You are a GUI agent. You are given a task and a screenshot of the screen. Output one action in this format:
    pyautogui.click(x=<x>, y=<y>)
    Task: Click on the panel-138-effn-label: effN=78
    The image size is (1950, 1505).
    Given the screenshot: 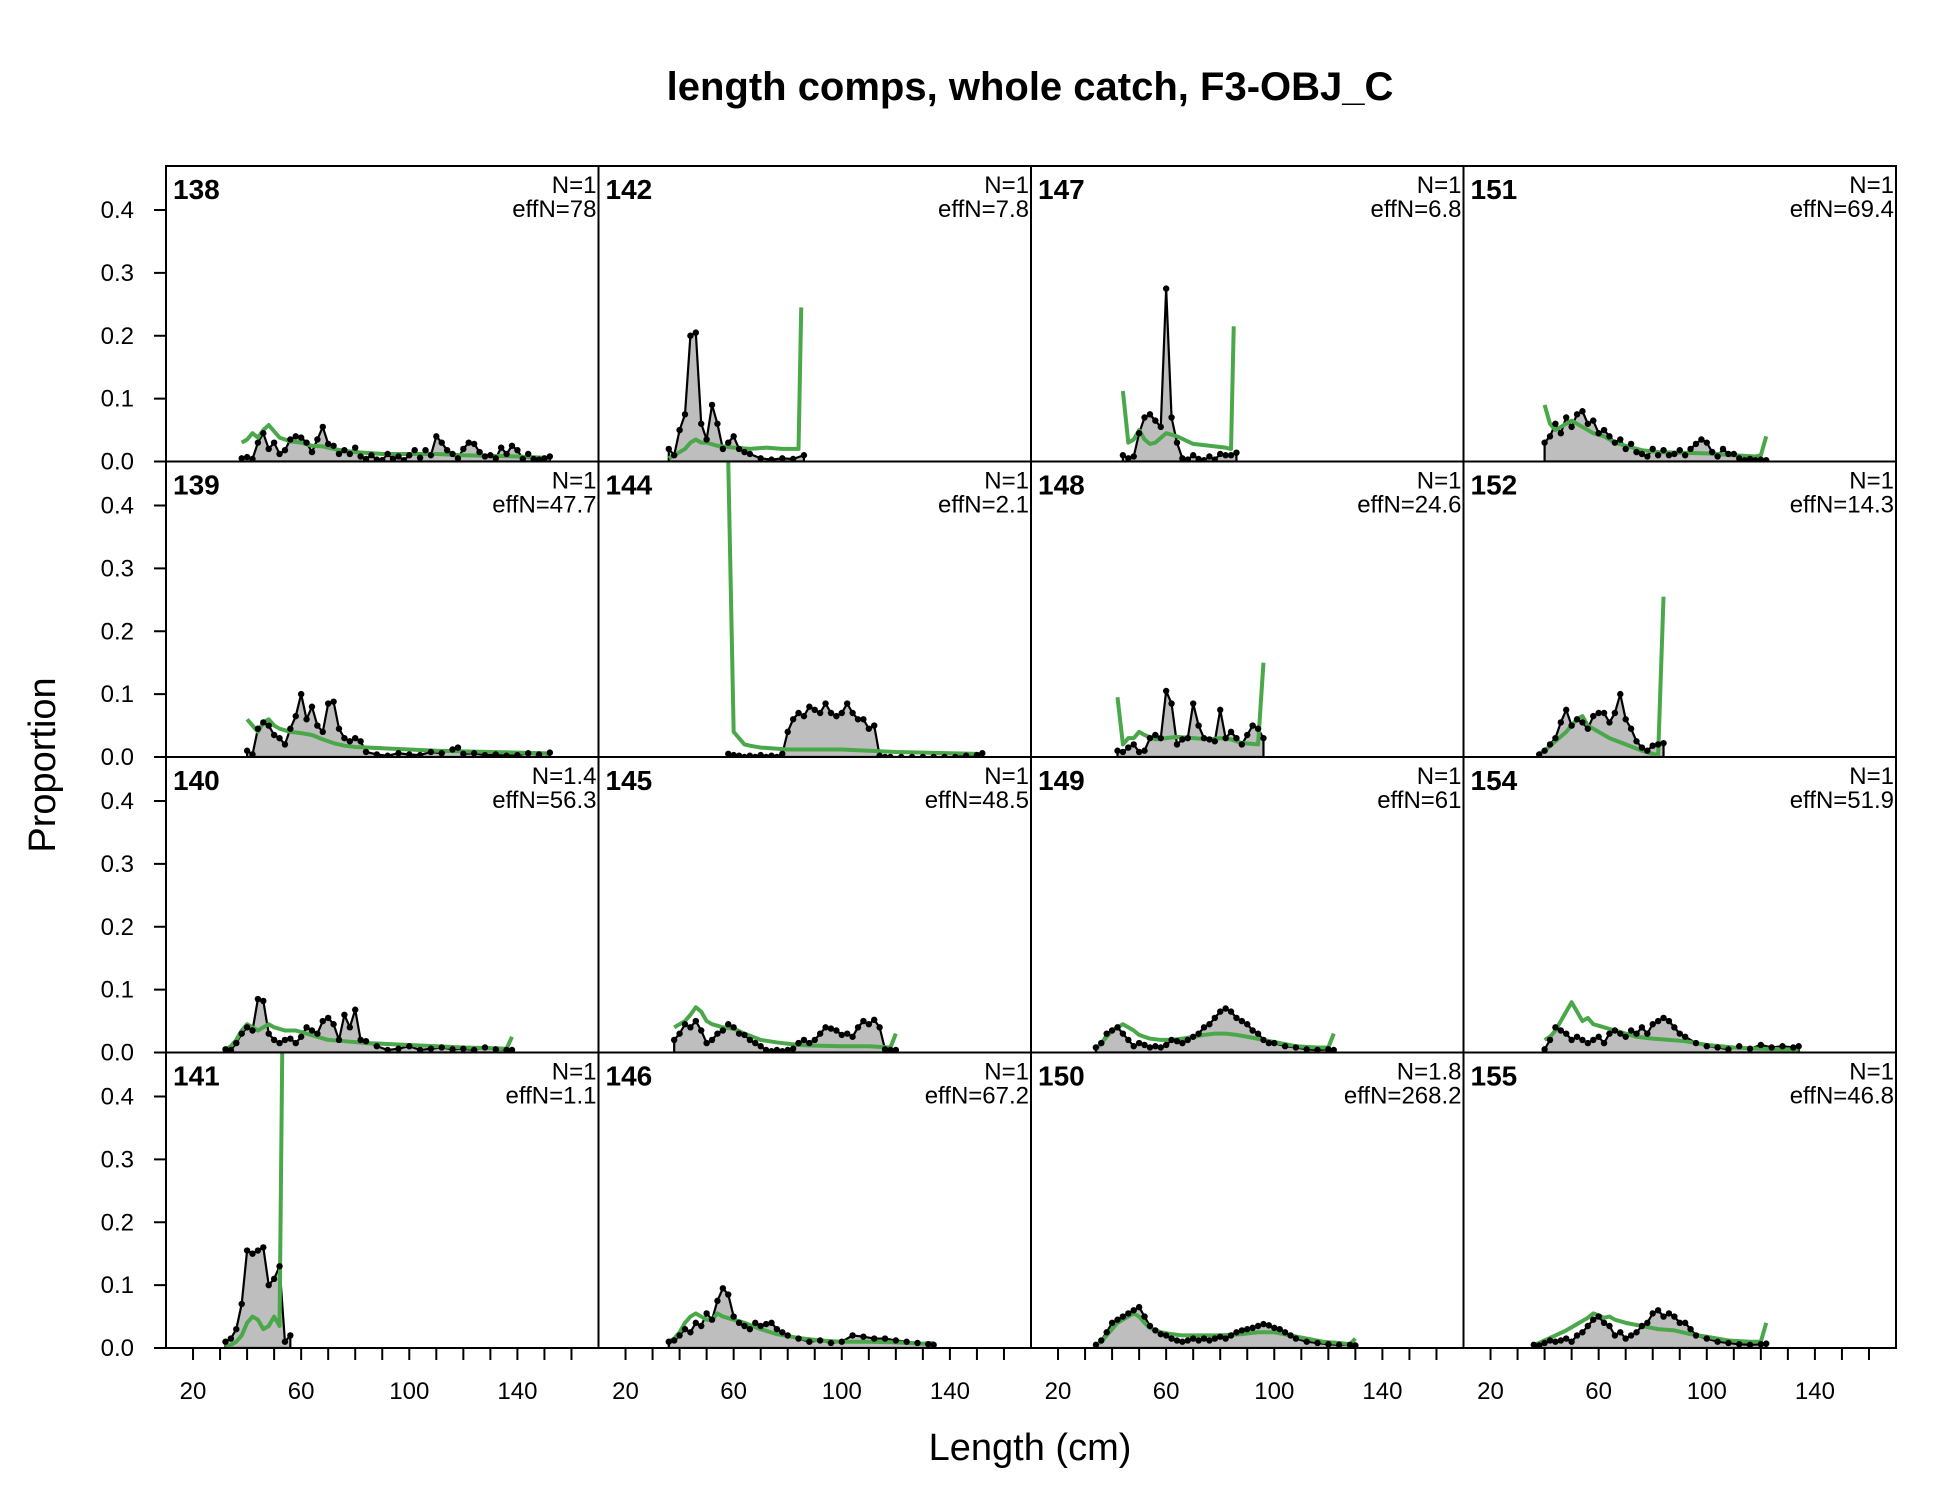 What is the action you would take?
    pyautogui.click(x=554, y=209)
    